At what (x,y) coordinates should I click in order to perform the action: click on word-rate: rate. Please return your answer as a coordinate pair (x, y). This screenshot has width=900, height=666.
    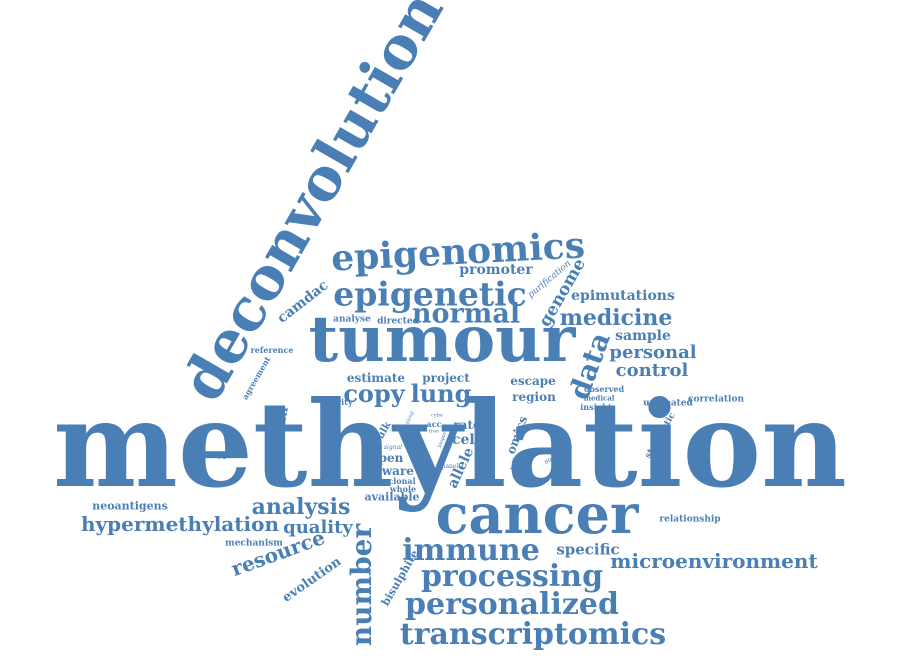
    Looking at the image, I should click on (467, 425).